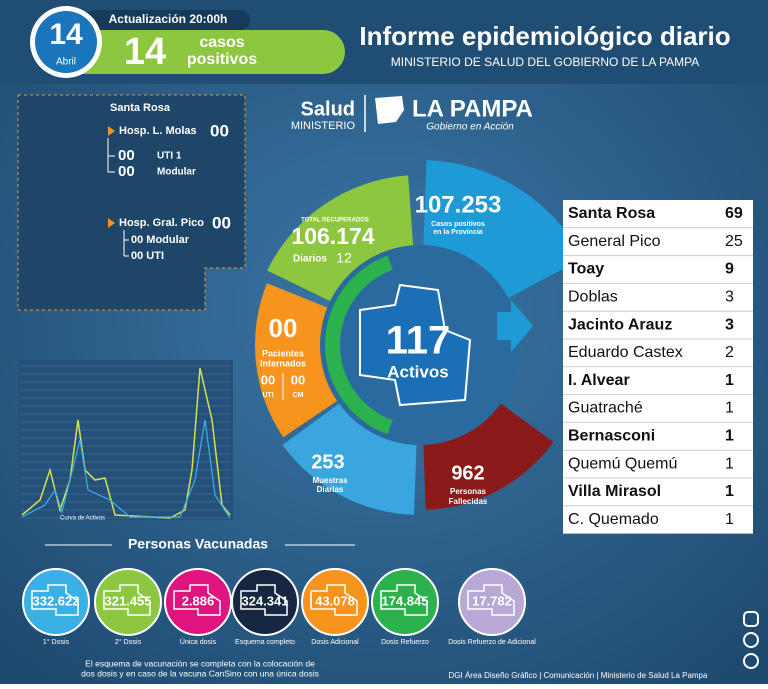 This screenshot has width=768, height=689. I want to click on locality-count: 2, so click(729, 352).